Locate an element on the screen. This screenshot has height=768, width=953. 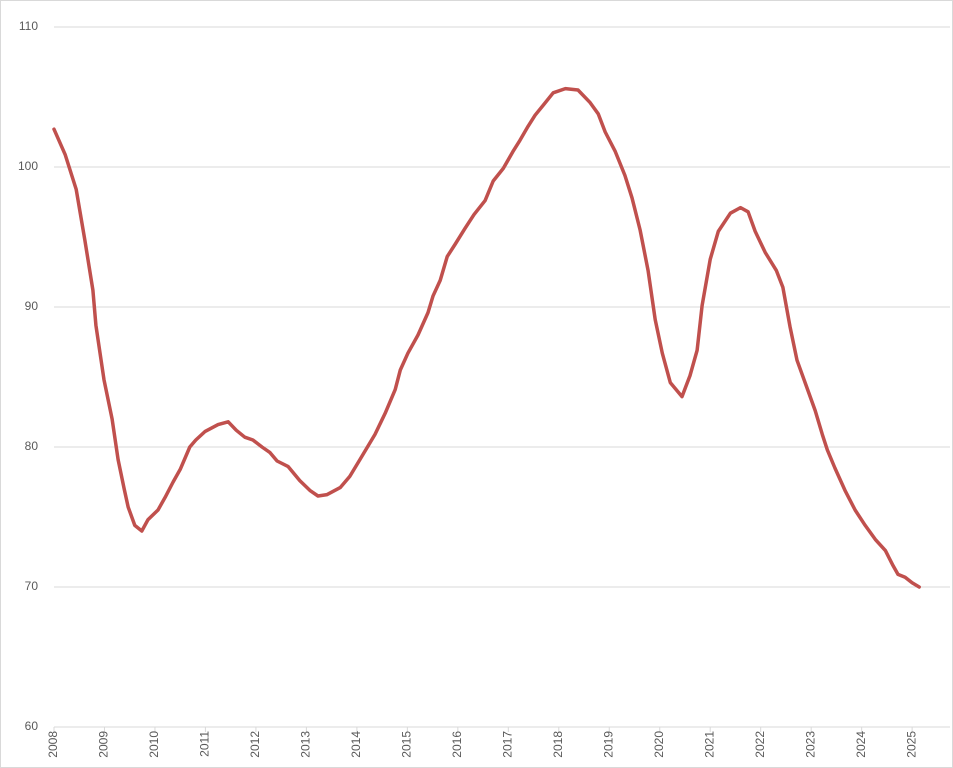
x-tick-label: 2013 is located at coordinates (306, 744).